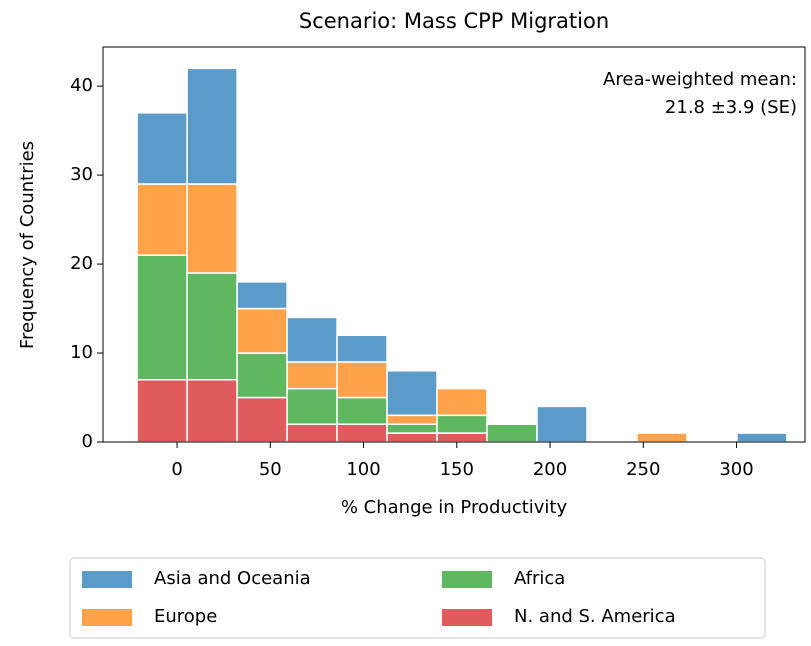  Describe the element at coordinates (643, 469) in the screenshot. I see `x-tick-label: 250` at that location.